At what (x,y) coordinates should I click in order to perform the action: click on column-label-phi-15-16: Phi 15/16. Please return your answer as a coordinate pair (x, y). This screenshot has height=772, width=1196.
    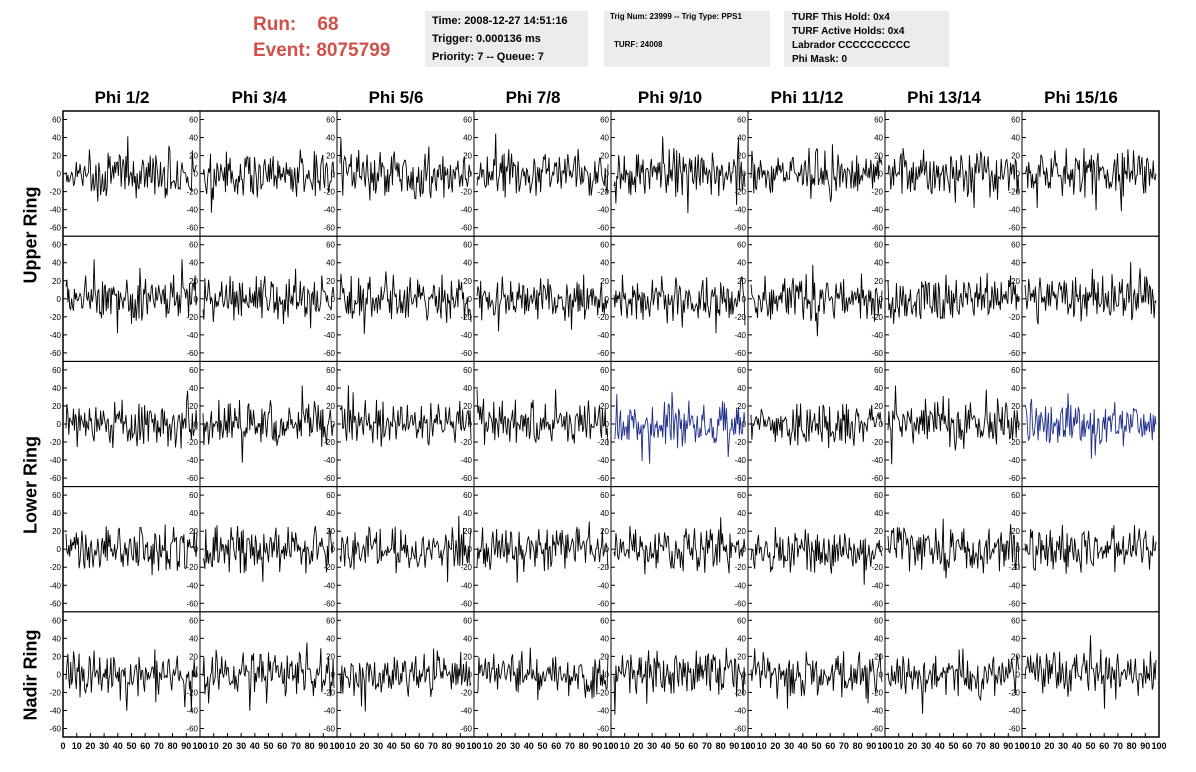
    Looking at the image, I should click on (1081, 97).